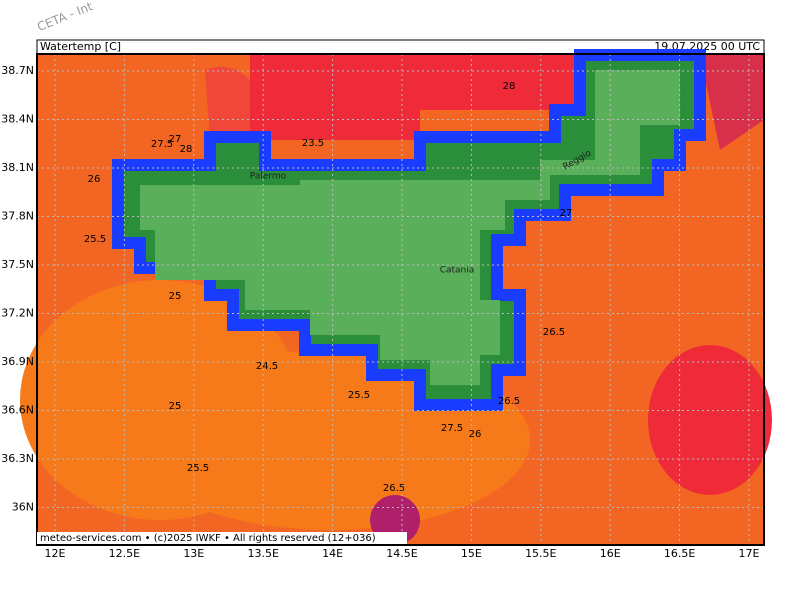 The width and height of the screenshot is (800, 604). I want to click on x-axis-label: 16E, so click(610, 553).